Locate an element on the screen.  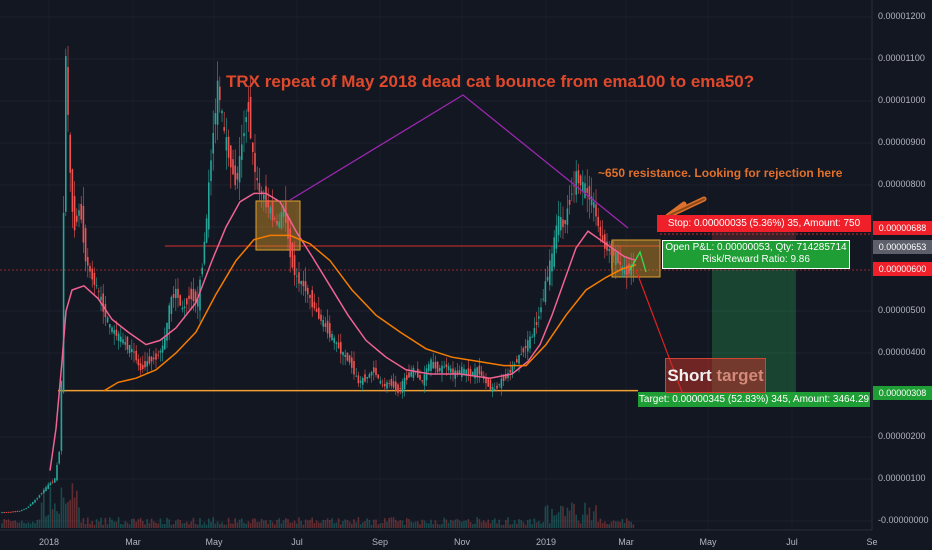
short-target-label: Short target is located at coordinates (715, 375).